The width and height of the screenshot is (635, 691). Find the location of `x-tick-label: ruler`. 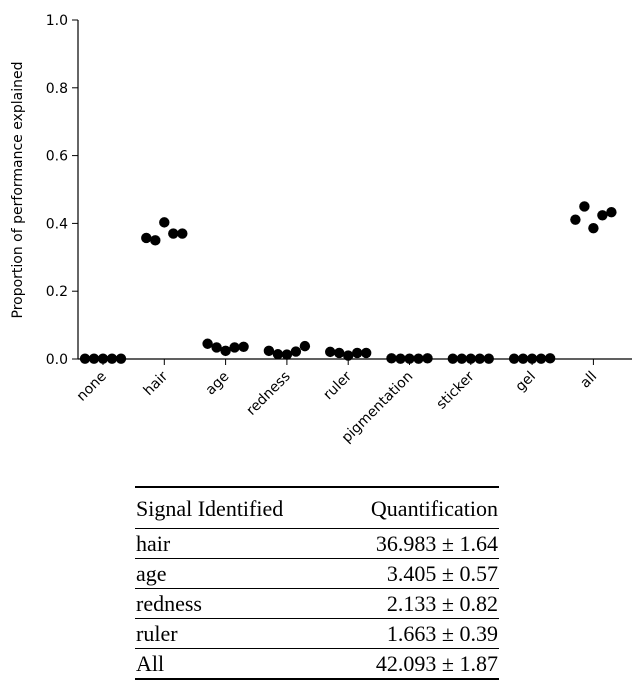

x-tick-label: ruler is located at coordinates (337, 385).